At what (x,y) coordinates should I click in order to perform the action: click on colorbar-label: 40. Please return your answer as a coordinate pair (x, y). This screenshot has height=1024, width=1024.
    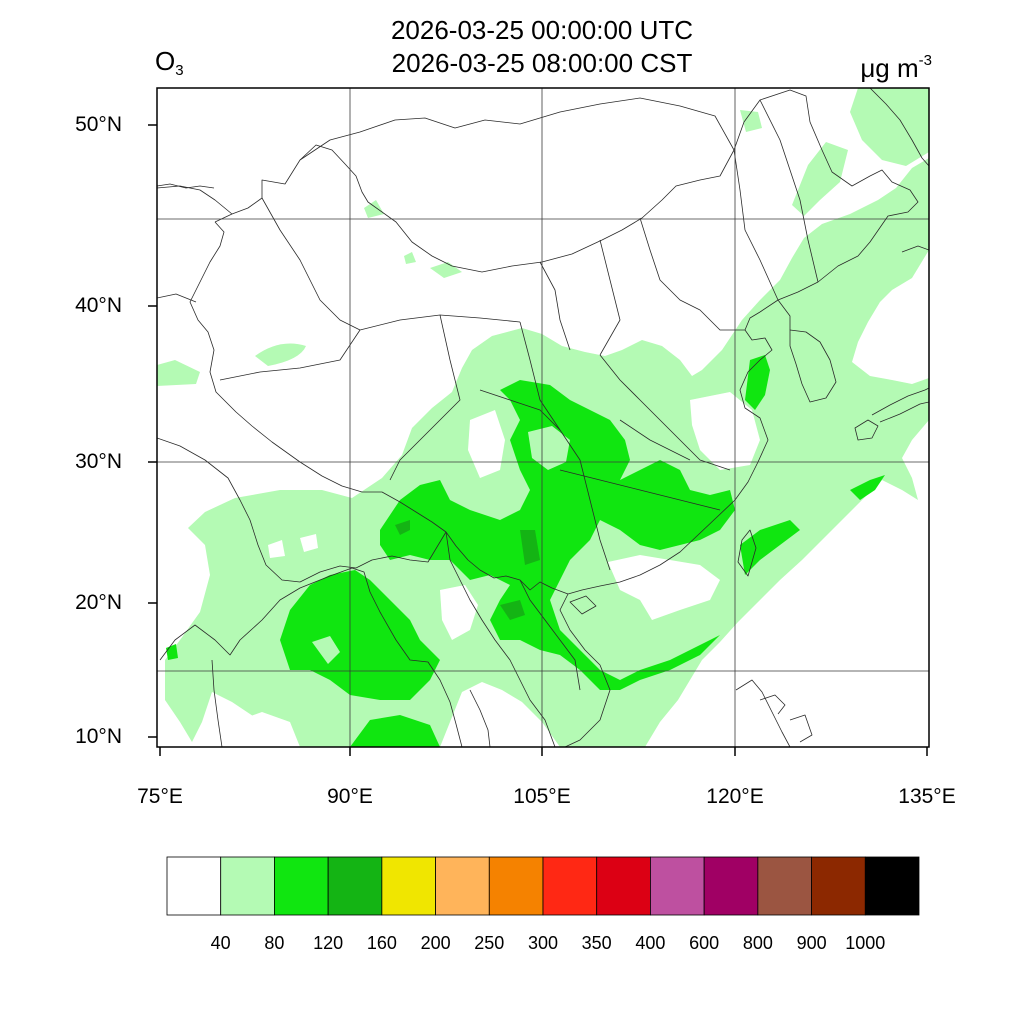
    Looking at the image, I should click on (220, 943).